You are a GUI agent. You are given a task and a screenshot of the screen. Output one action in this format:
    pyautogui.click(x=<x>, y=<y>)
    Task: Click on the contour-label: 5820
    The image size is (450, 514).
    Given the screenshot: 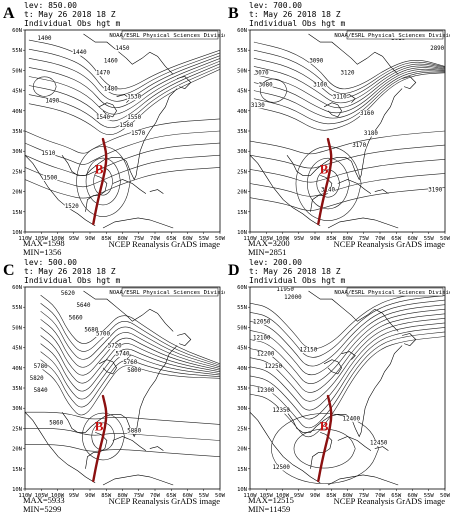 What is the action you would take?
    pyautogui.click(x=37, y=379)
    